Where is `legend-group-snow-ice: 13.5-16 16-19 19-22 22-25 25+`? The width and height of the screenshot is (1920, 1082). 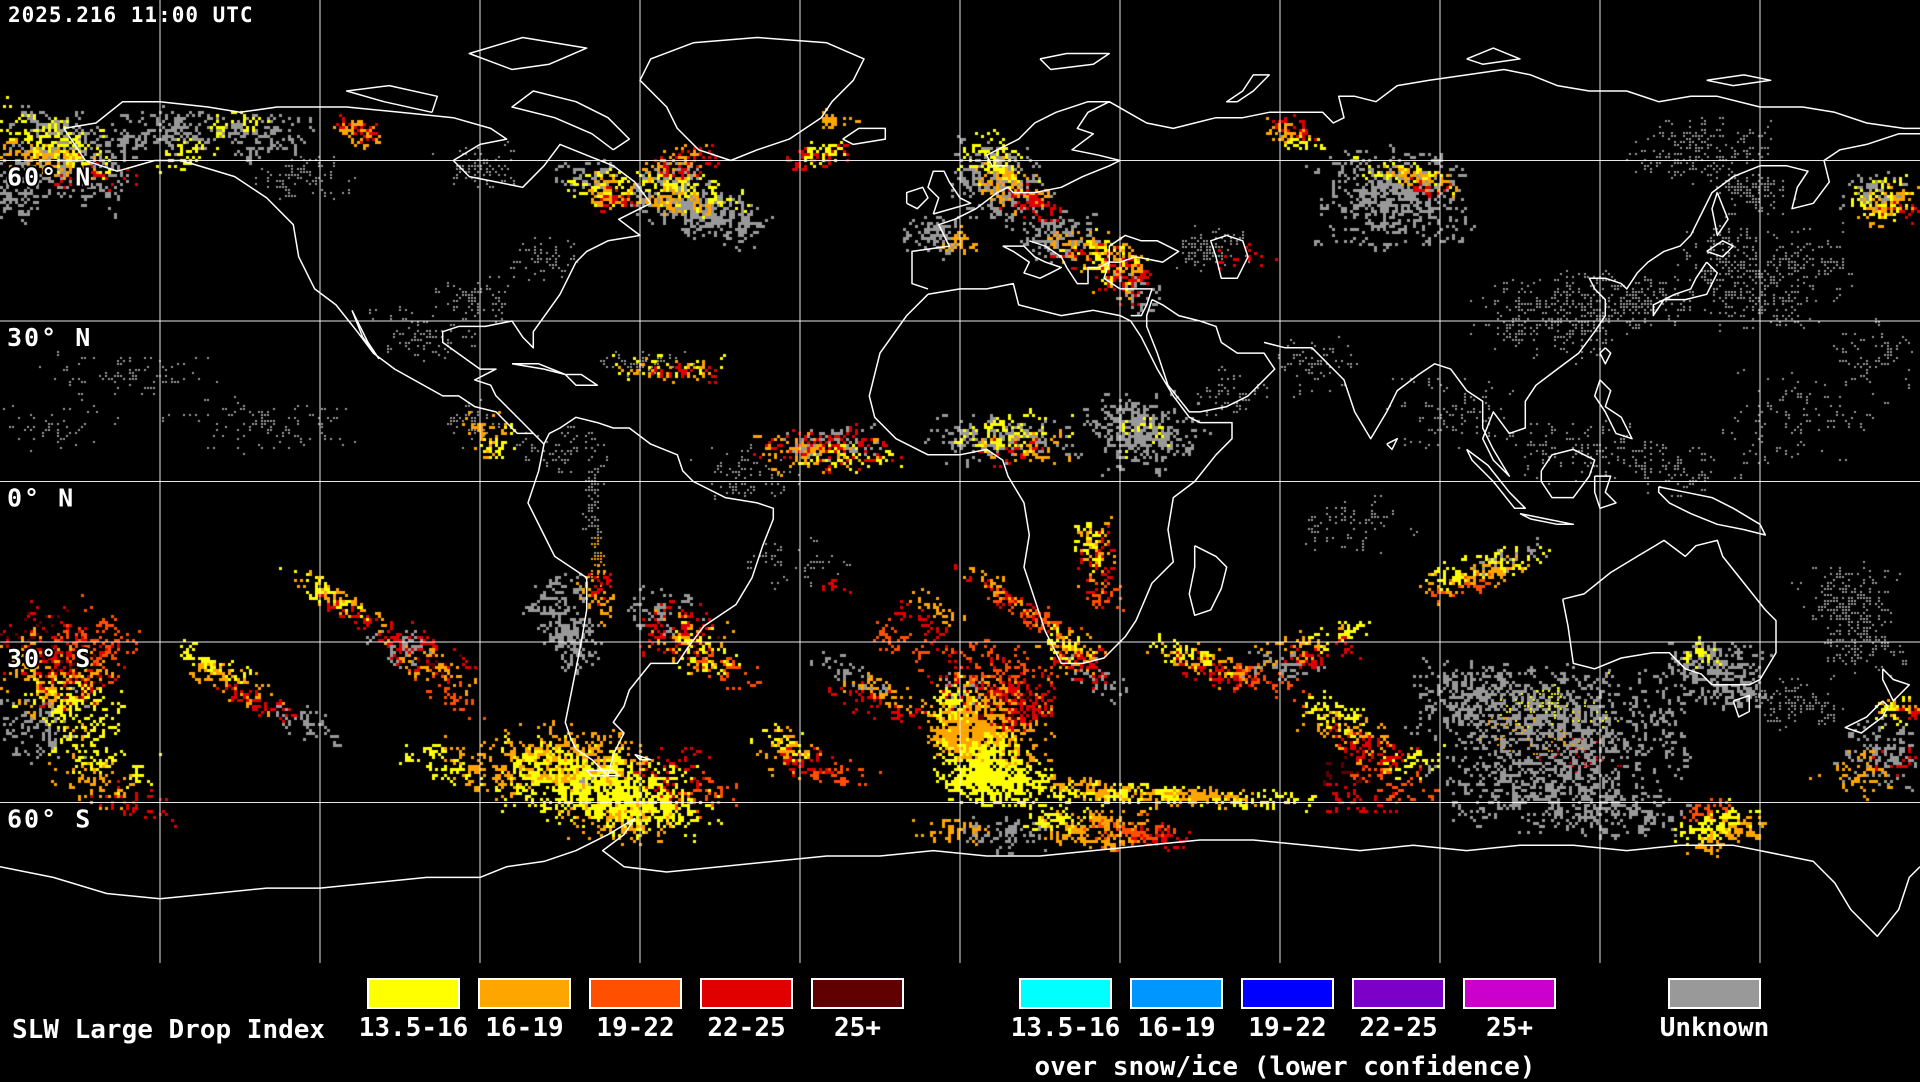 legend-group-snow-ice: 13.5-16 16-19 19-22 22-25 25+ is located at coordinates (1287, 1009).